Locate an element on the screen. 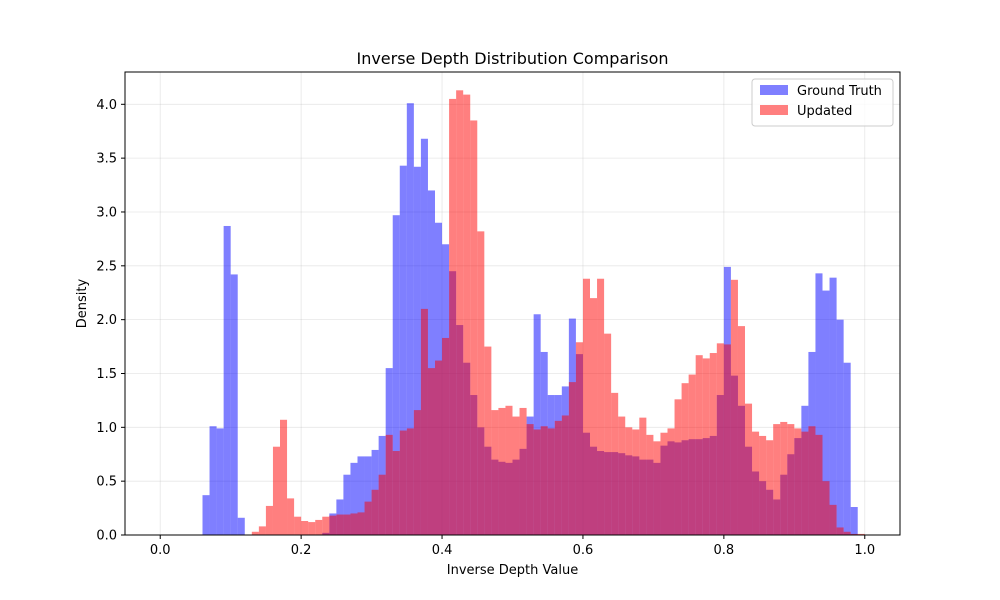 This screenshot has height=600, width=1000. x-tick-label: 0.6 is located at coordinates (583, 550).